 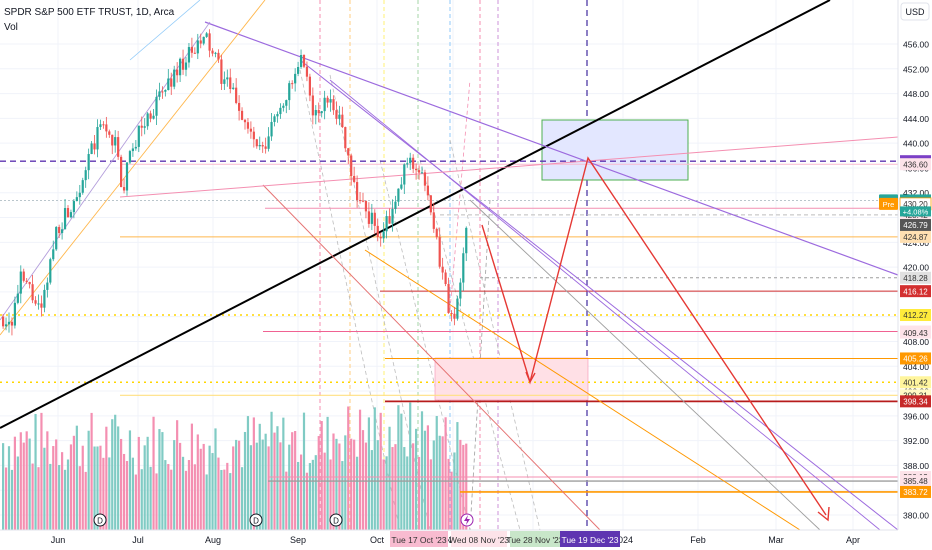 What do you see at coordinates (915, 11) in the screenshot?
I see `currency-button: USD` at bounding box center [915, 11].